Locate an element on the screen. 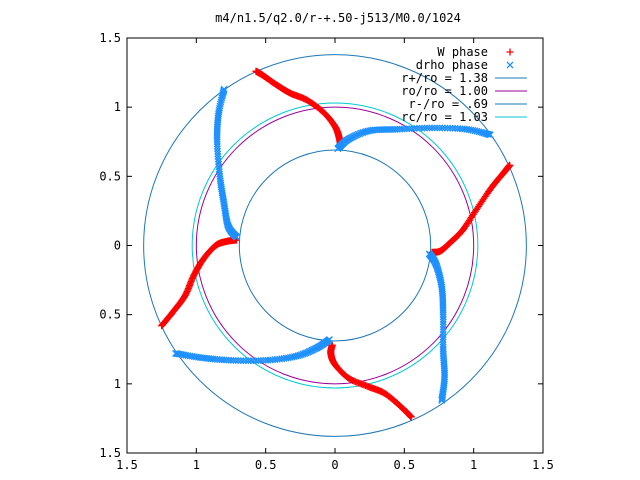 The image size is (640, 480). legend-label: rc/ro = 1.03 is located at coordinates (444, 117).